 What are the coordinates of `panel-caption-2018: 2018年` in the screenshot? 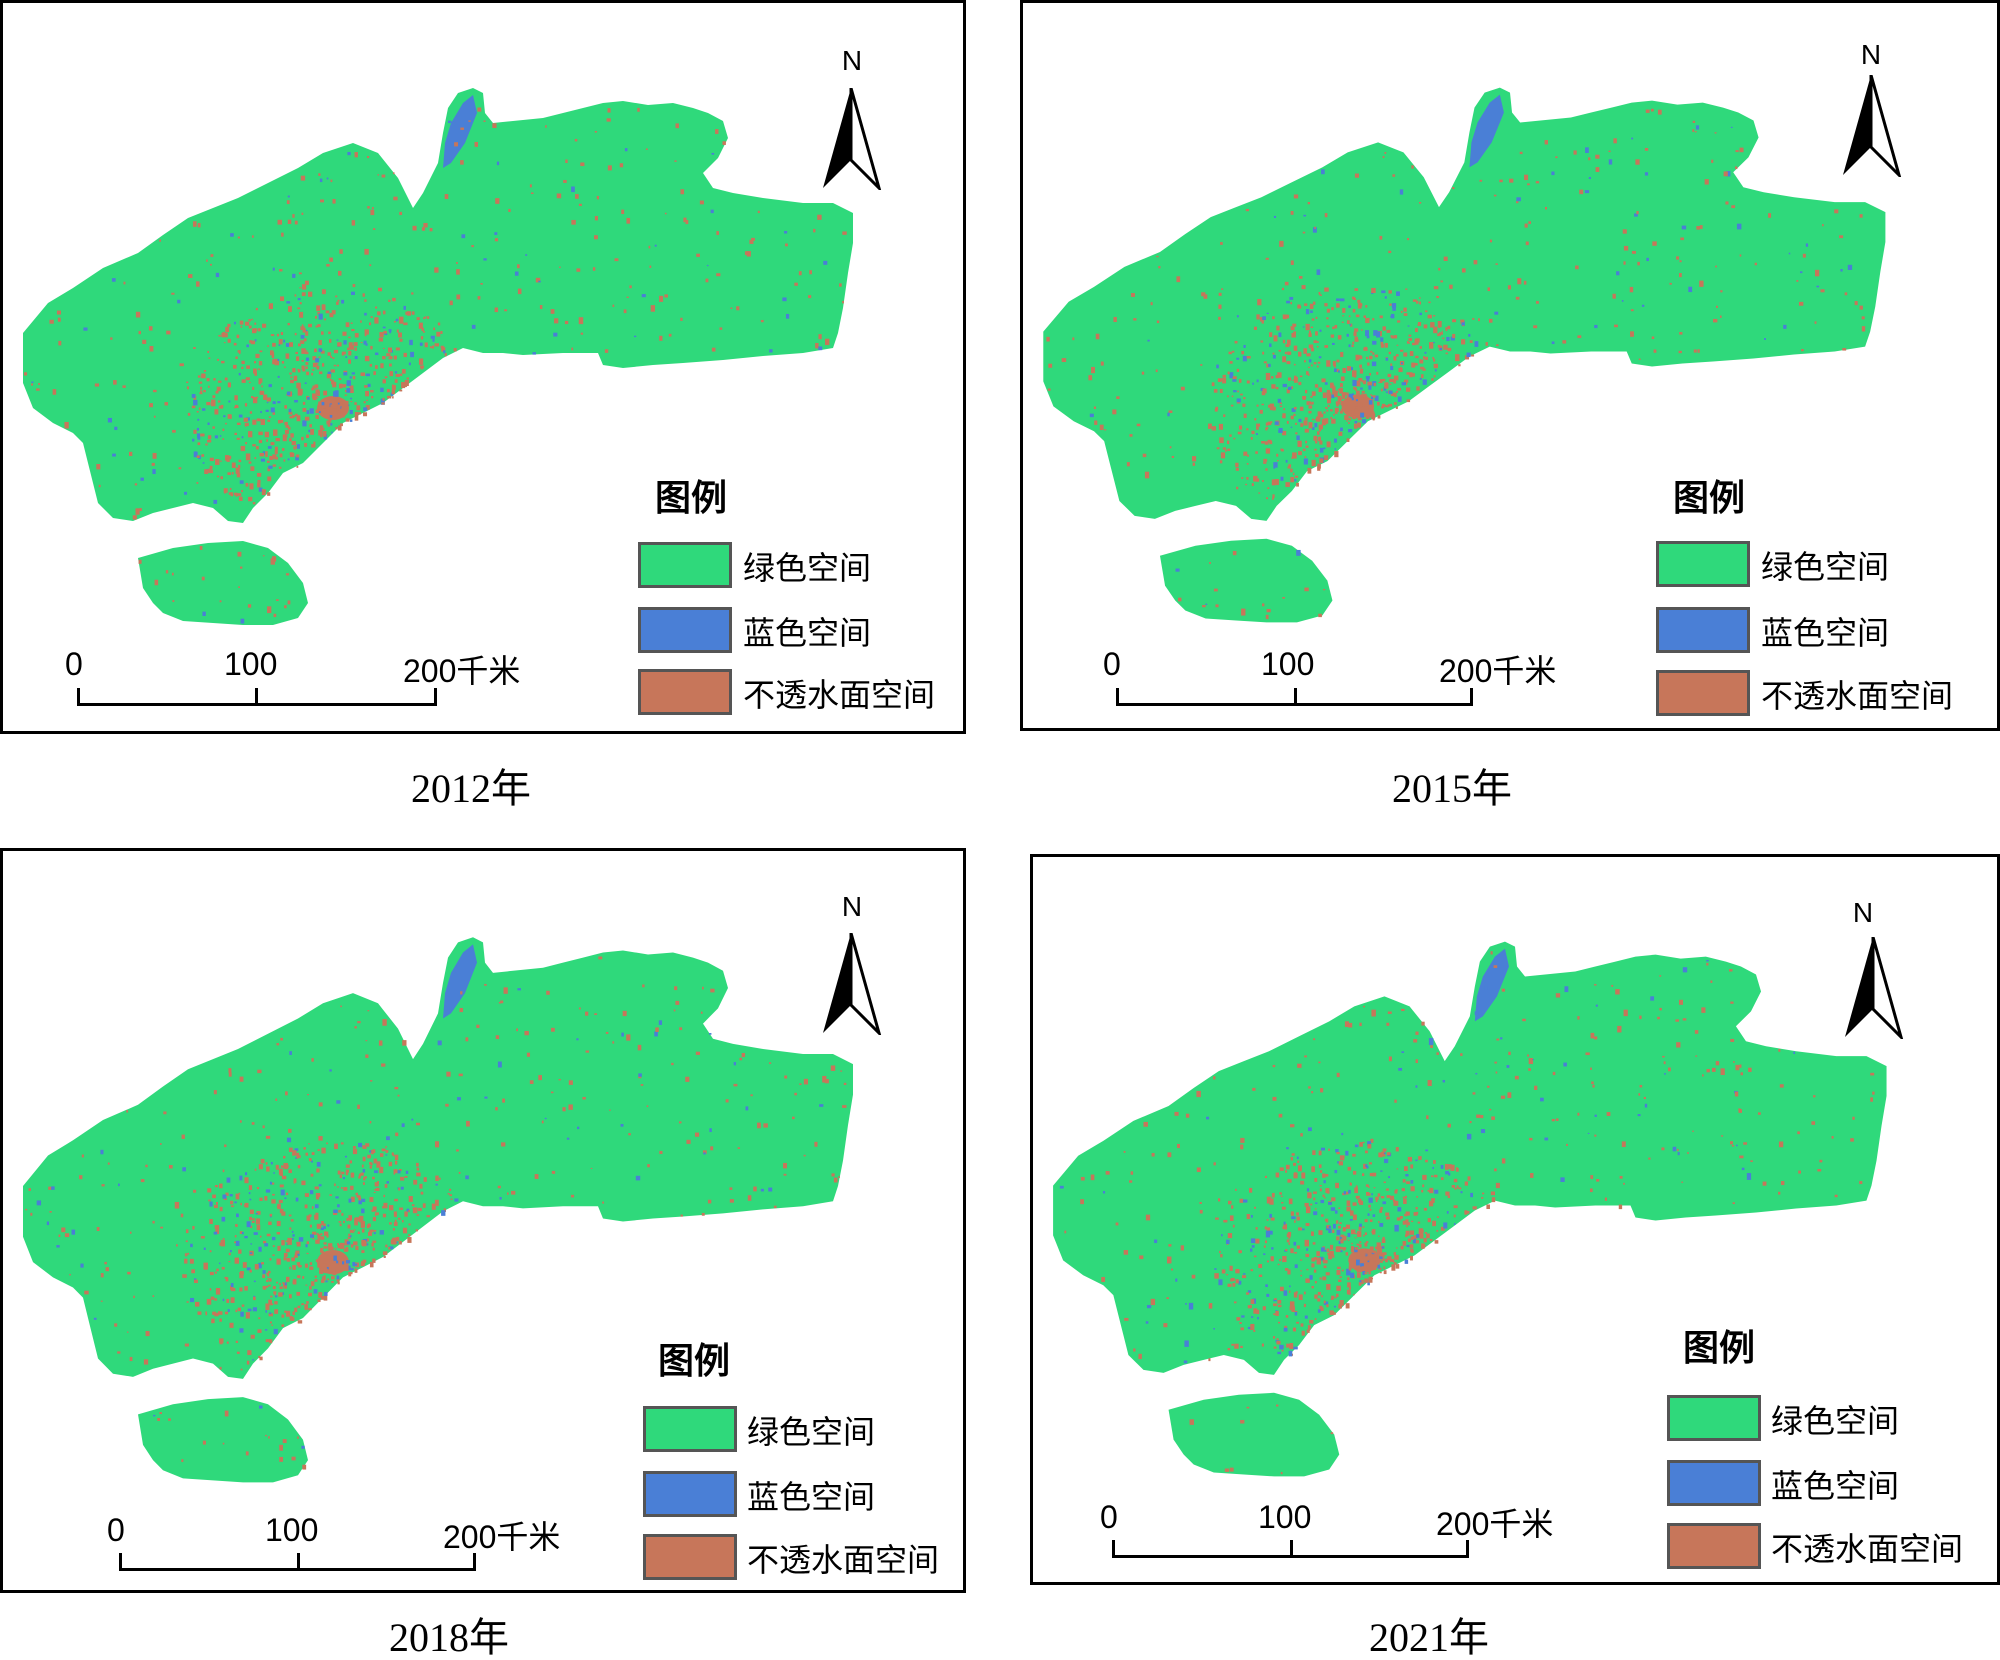 It's located at (449, 1637).